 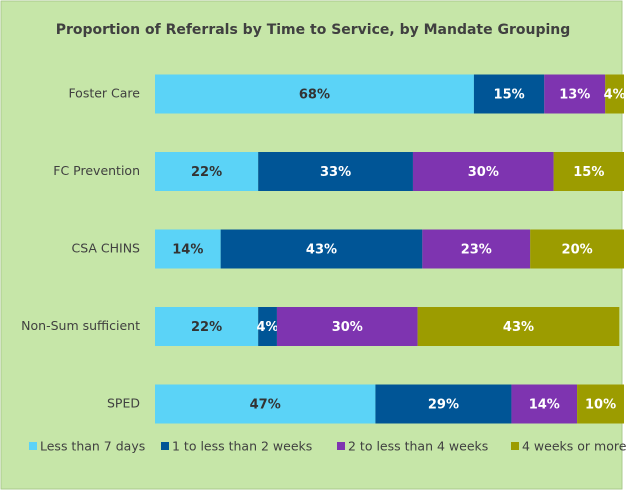 I want to click on data-label: 23%, so click(x=476, y=250).